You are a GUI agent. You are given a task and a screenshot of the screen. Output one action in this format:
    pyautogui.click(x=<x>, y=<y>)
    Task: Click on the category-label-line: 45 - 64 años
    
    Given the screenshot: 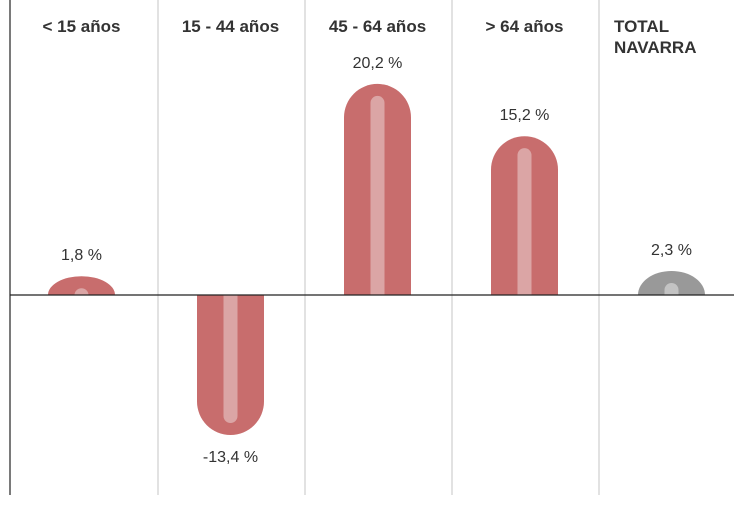 What is the action you would take?
    pyautogui.click(x=377, y=26)
    